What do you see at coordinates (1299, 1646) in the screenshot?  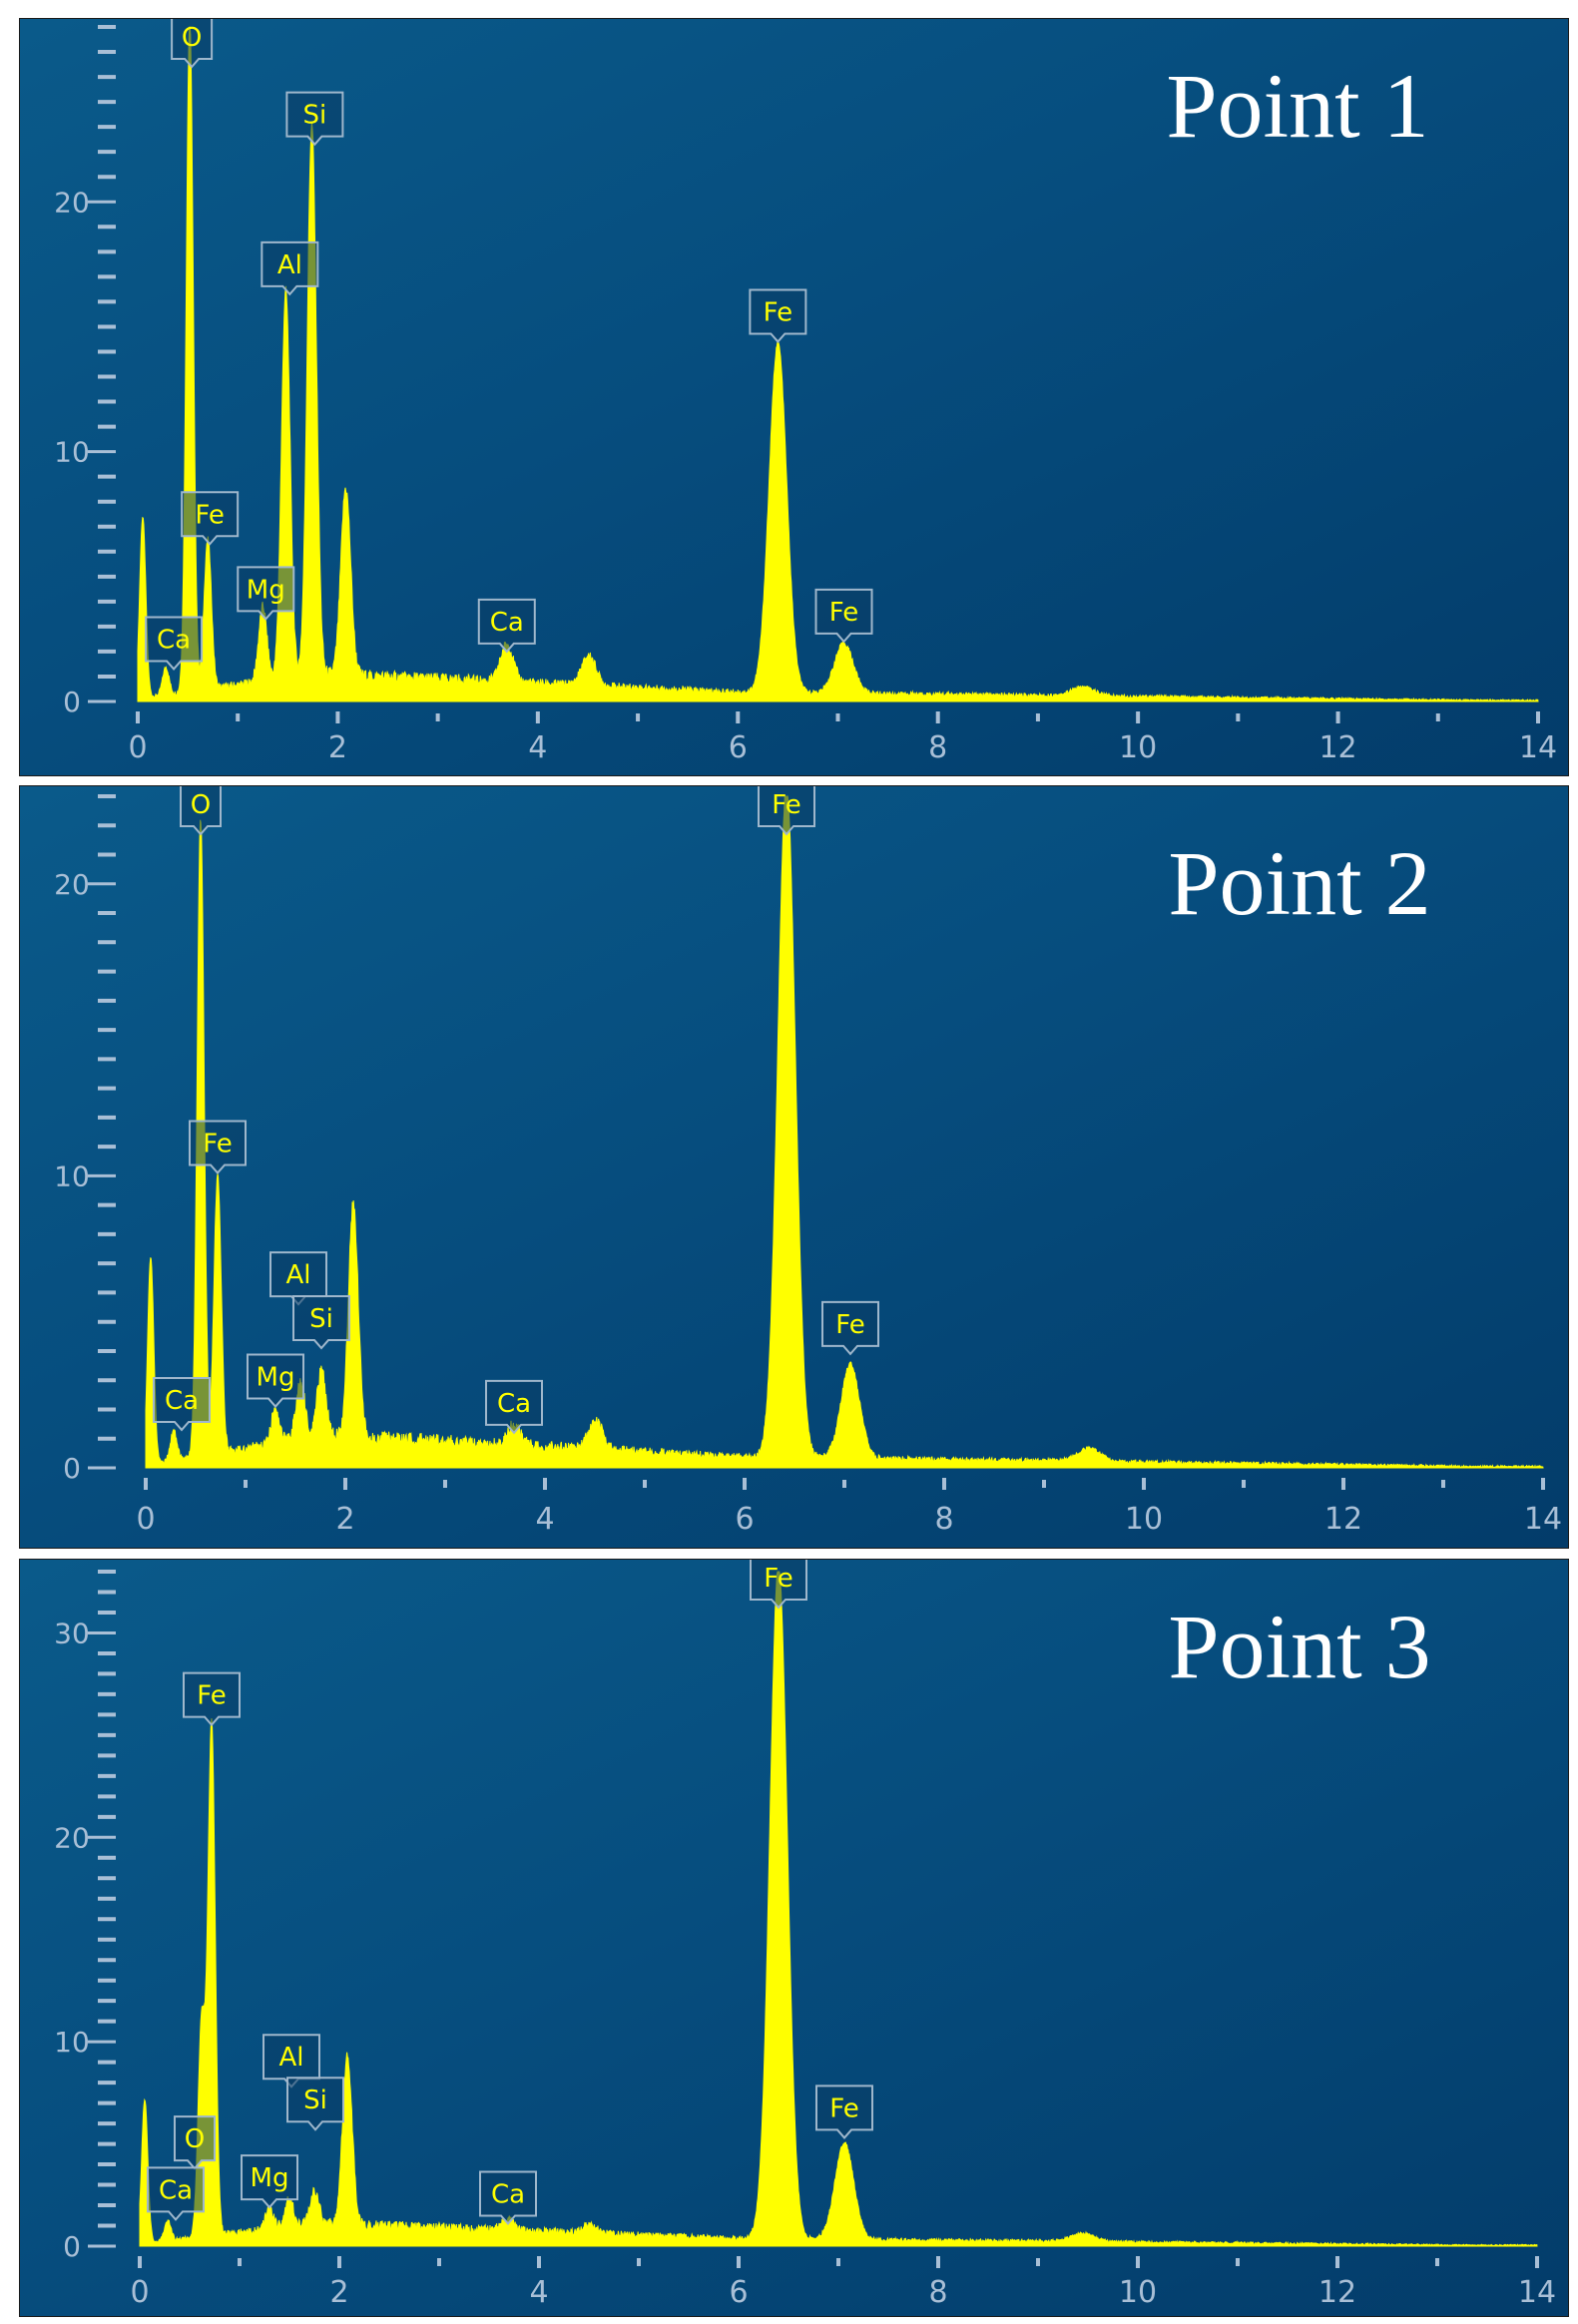 I see `chart-title: Point 3` at bounding box center [1299, 1646].